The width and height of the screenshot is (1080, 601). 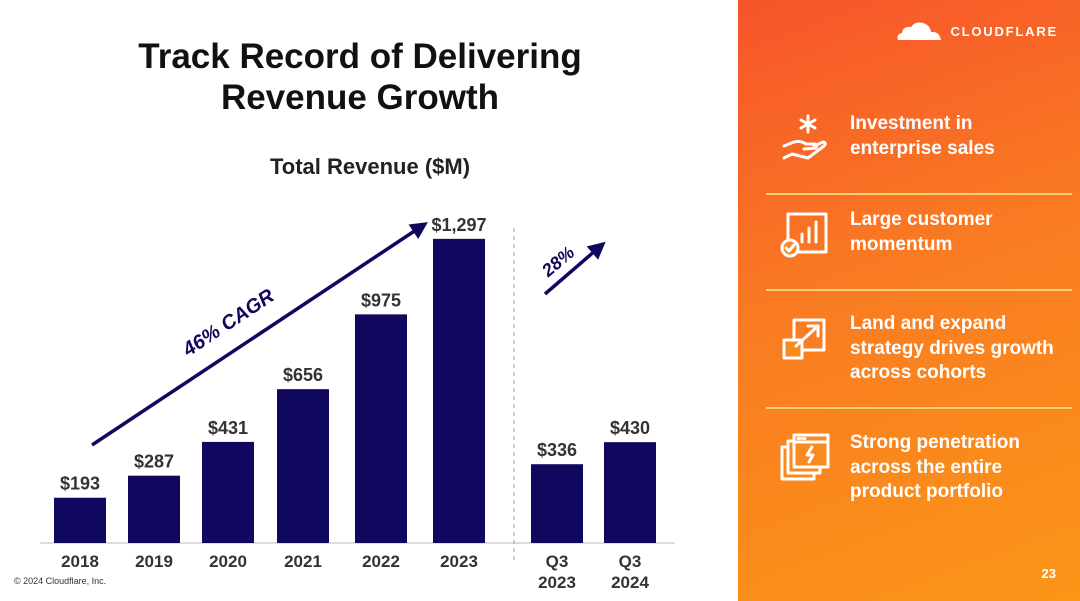 I want to click on bar-label-q3-2023: $336, so click(x=557, y=450).